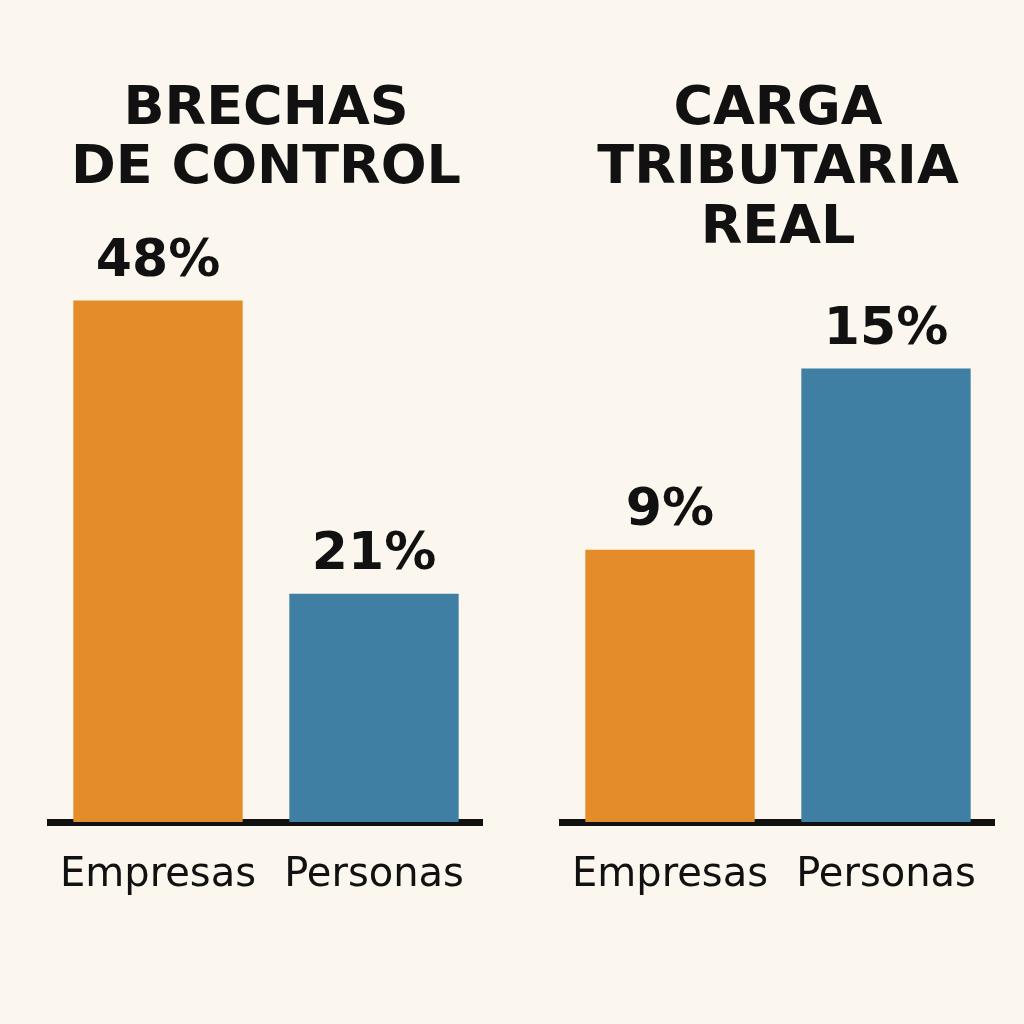  Describe the element at coordinates (266, 135) in the screenshot. I see `chart-title: BRECHAS DE CONTROL` at that location.